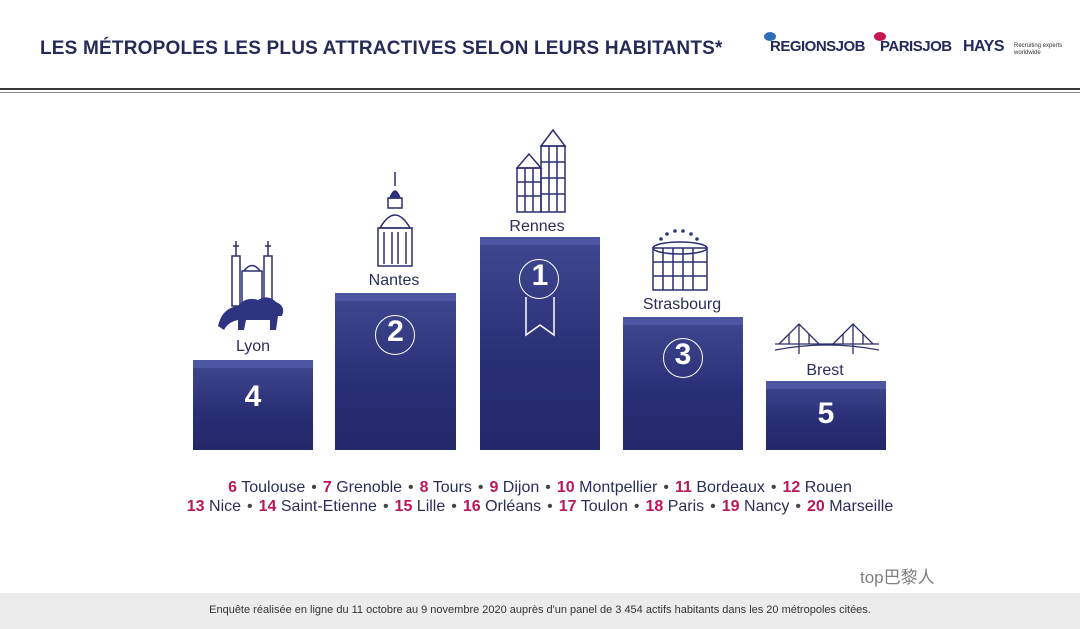 The height and width of the screenshot is (629, 1080). What do you see at coordinates (251, 285) in the screenshot?
I see `lion-basilica-icon` at bounding box center [251, 285].